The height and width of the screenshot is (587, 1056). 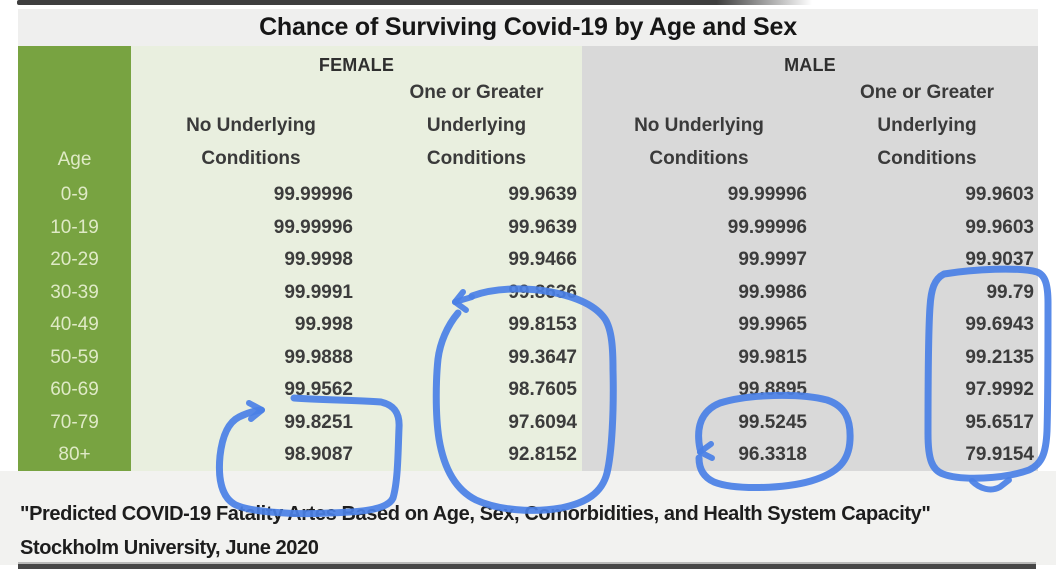 I want to click on age-row-label: 50-59, so click(x=74, y=357).